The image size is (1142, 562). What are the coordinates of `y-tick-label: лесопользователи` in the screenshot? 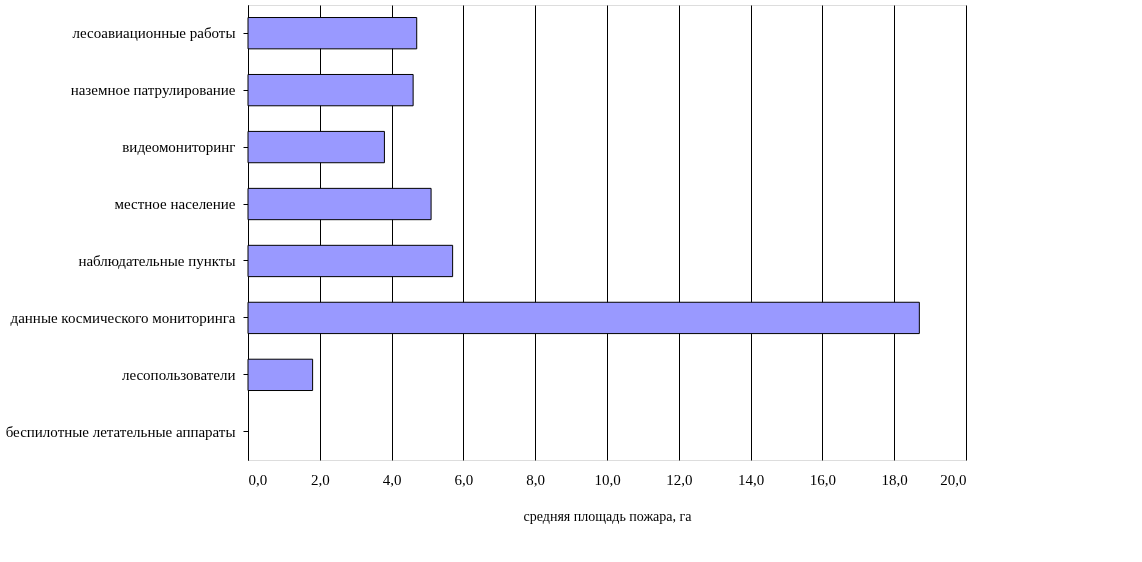 It's located at (178, 374).